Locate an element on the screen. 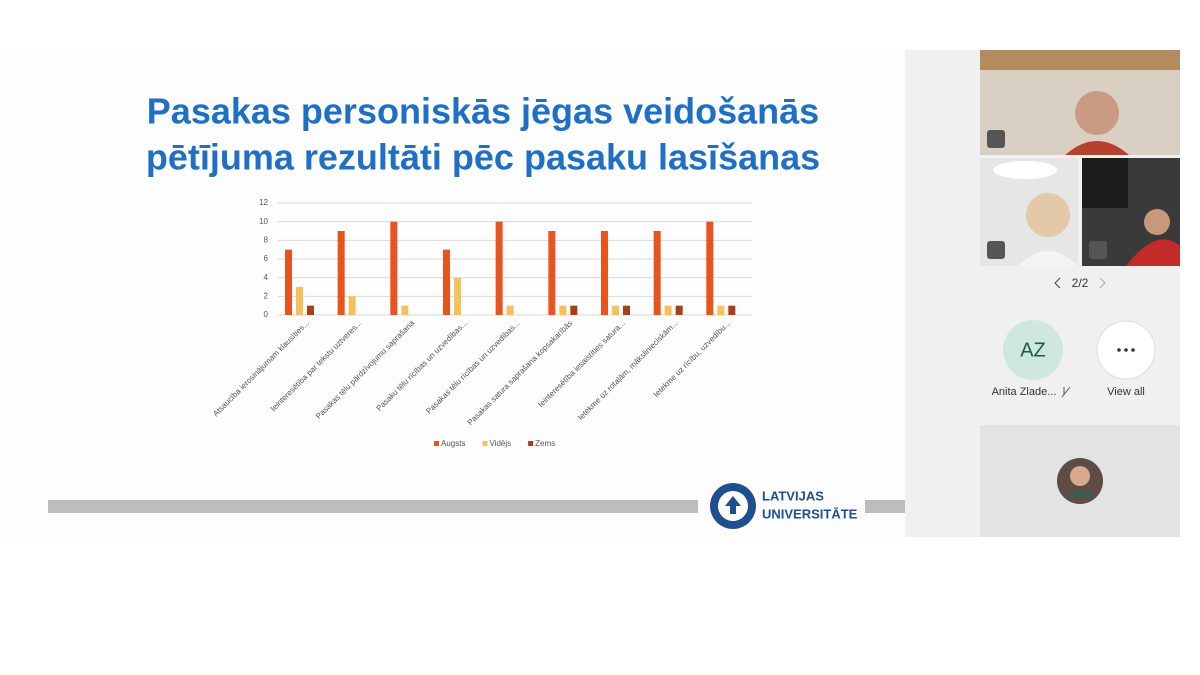 The width and height of the screenshot is (1200, 675). next-page is located at coordinates (1102, 283).